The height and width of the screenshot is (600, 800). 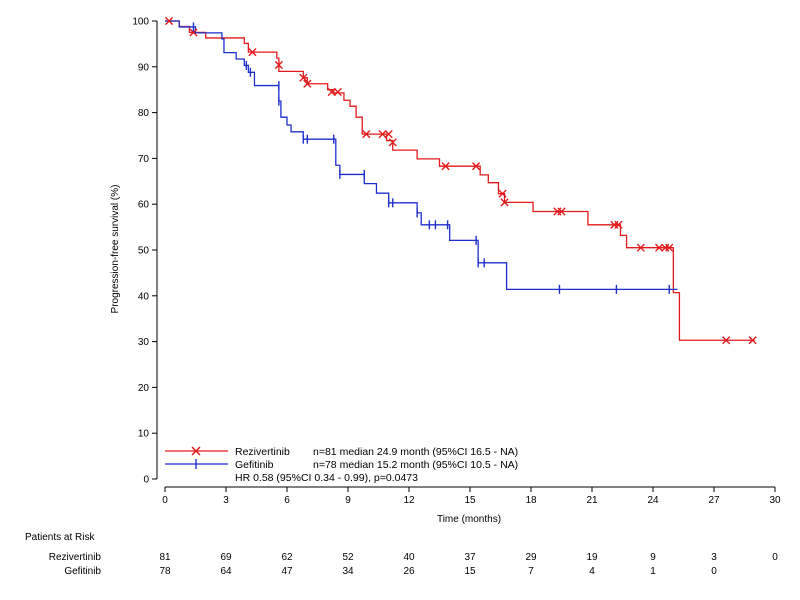 I want to click on risk-count-gefitinib: 1, so click(x=653, y=571).